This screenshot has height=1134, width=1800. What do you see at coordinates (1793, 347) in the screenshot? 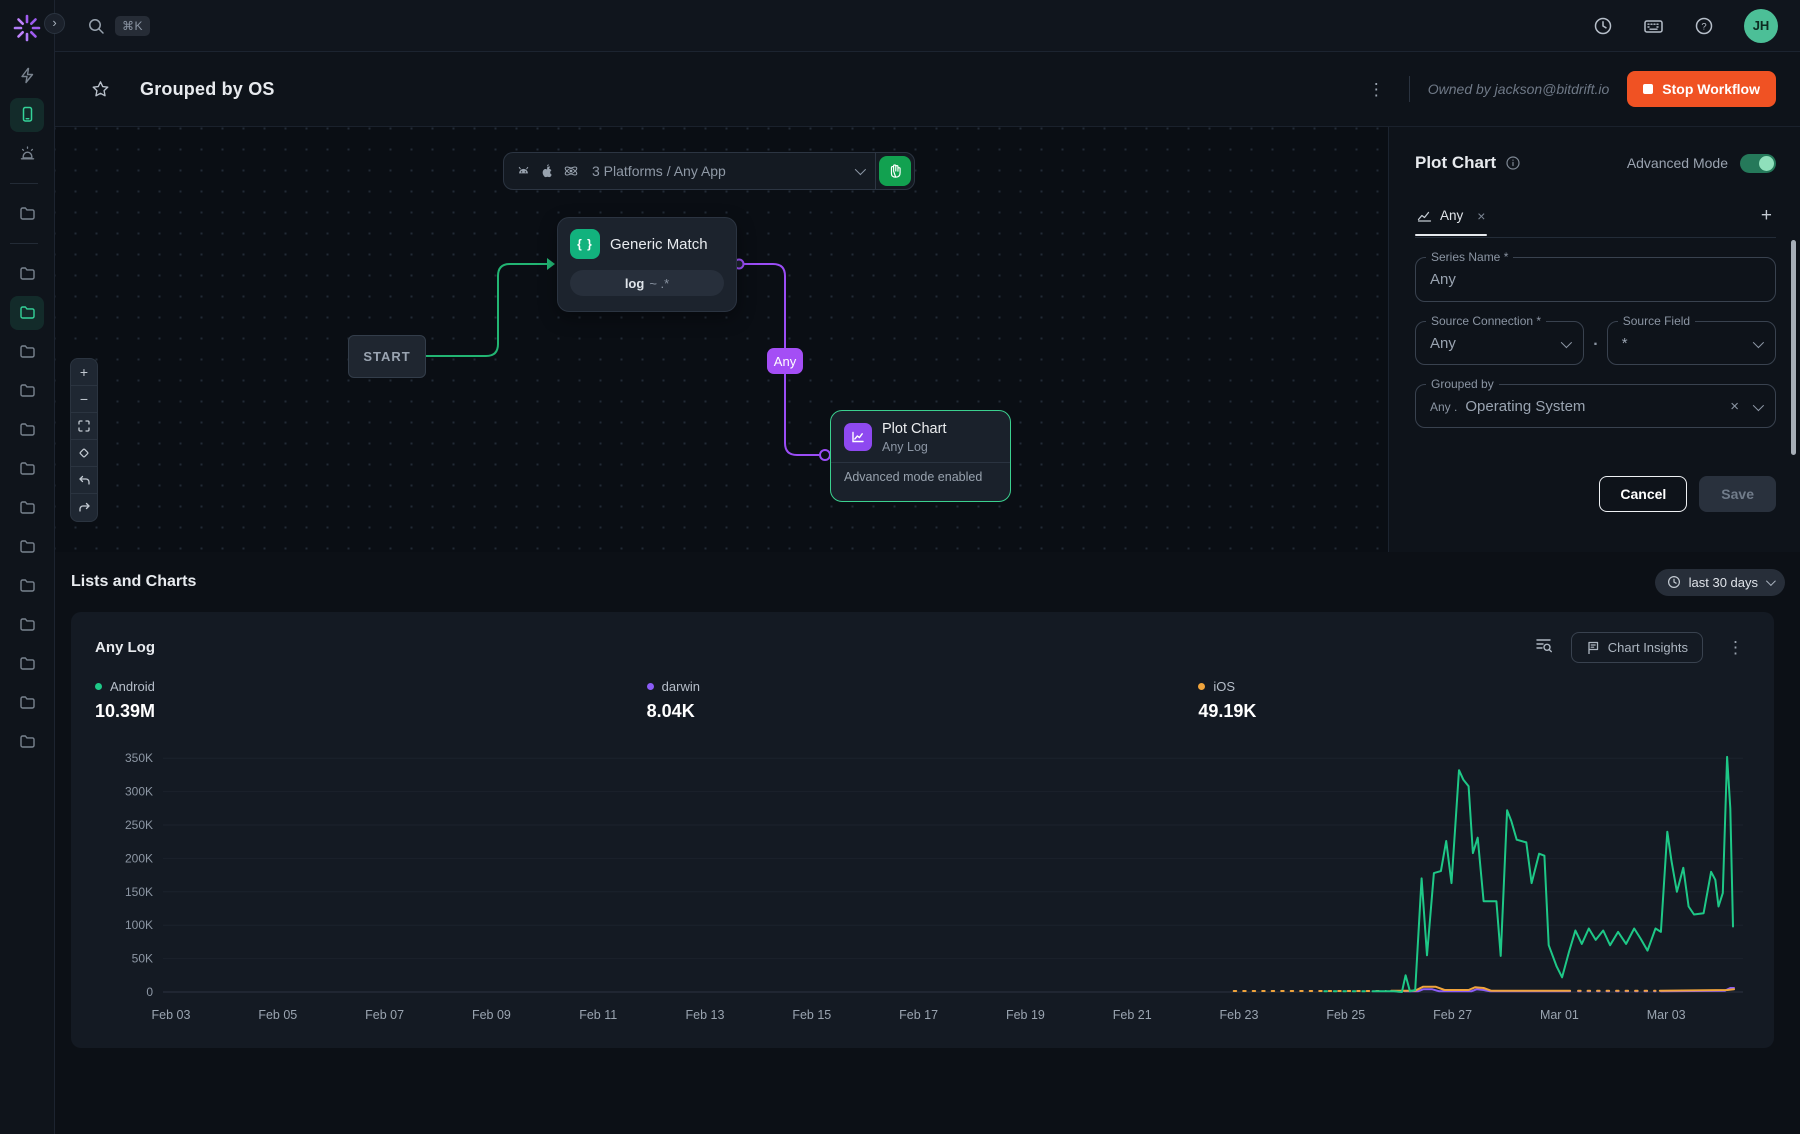
I see `panel-scrollbar` at bounding box center [1793, 347].